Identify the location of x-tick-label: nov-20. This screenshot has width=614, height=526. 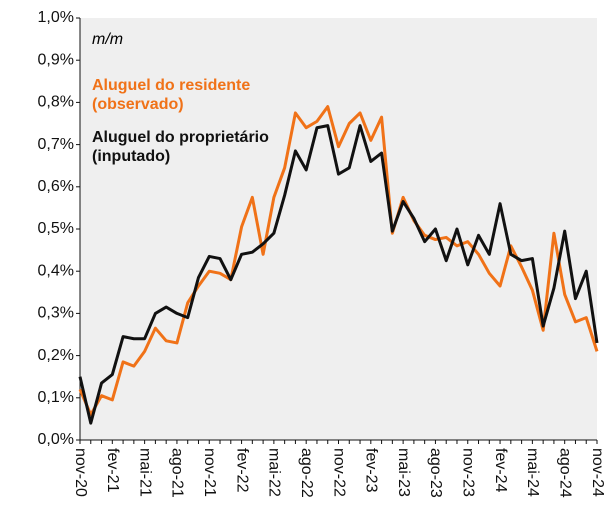
(80, 472).